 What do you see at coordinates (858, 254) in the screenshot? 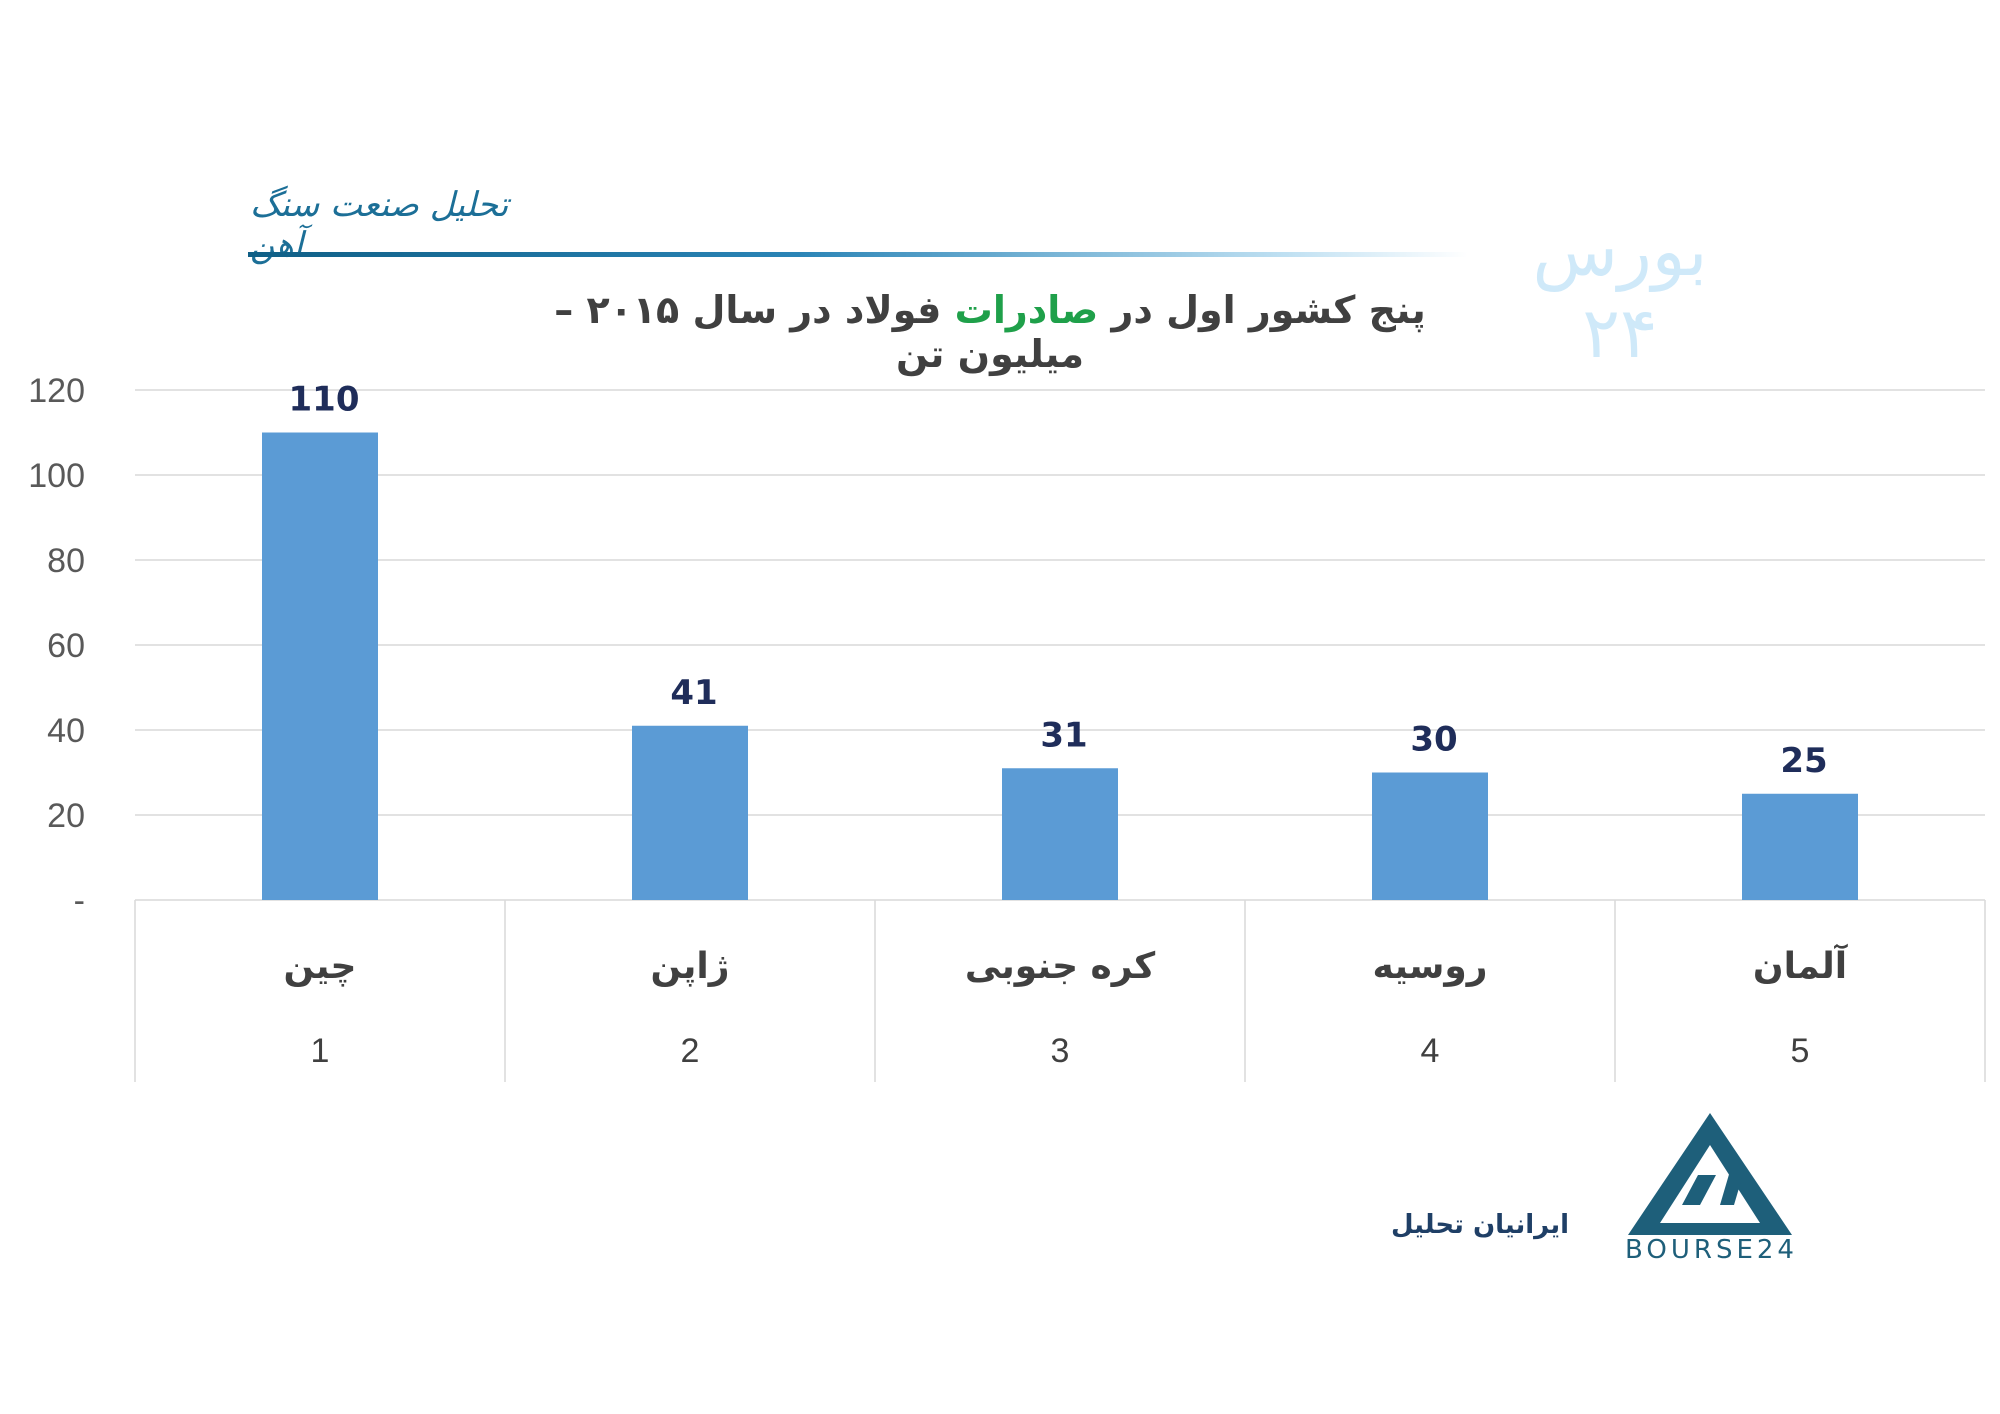
I see `header-divider` at bounding box center [858, 254].